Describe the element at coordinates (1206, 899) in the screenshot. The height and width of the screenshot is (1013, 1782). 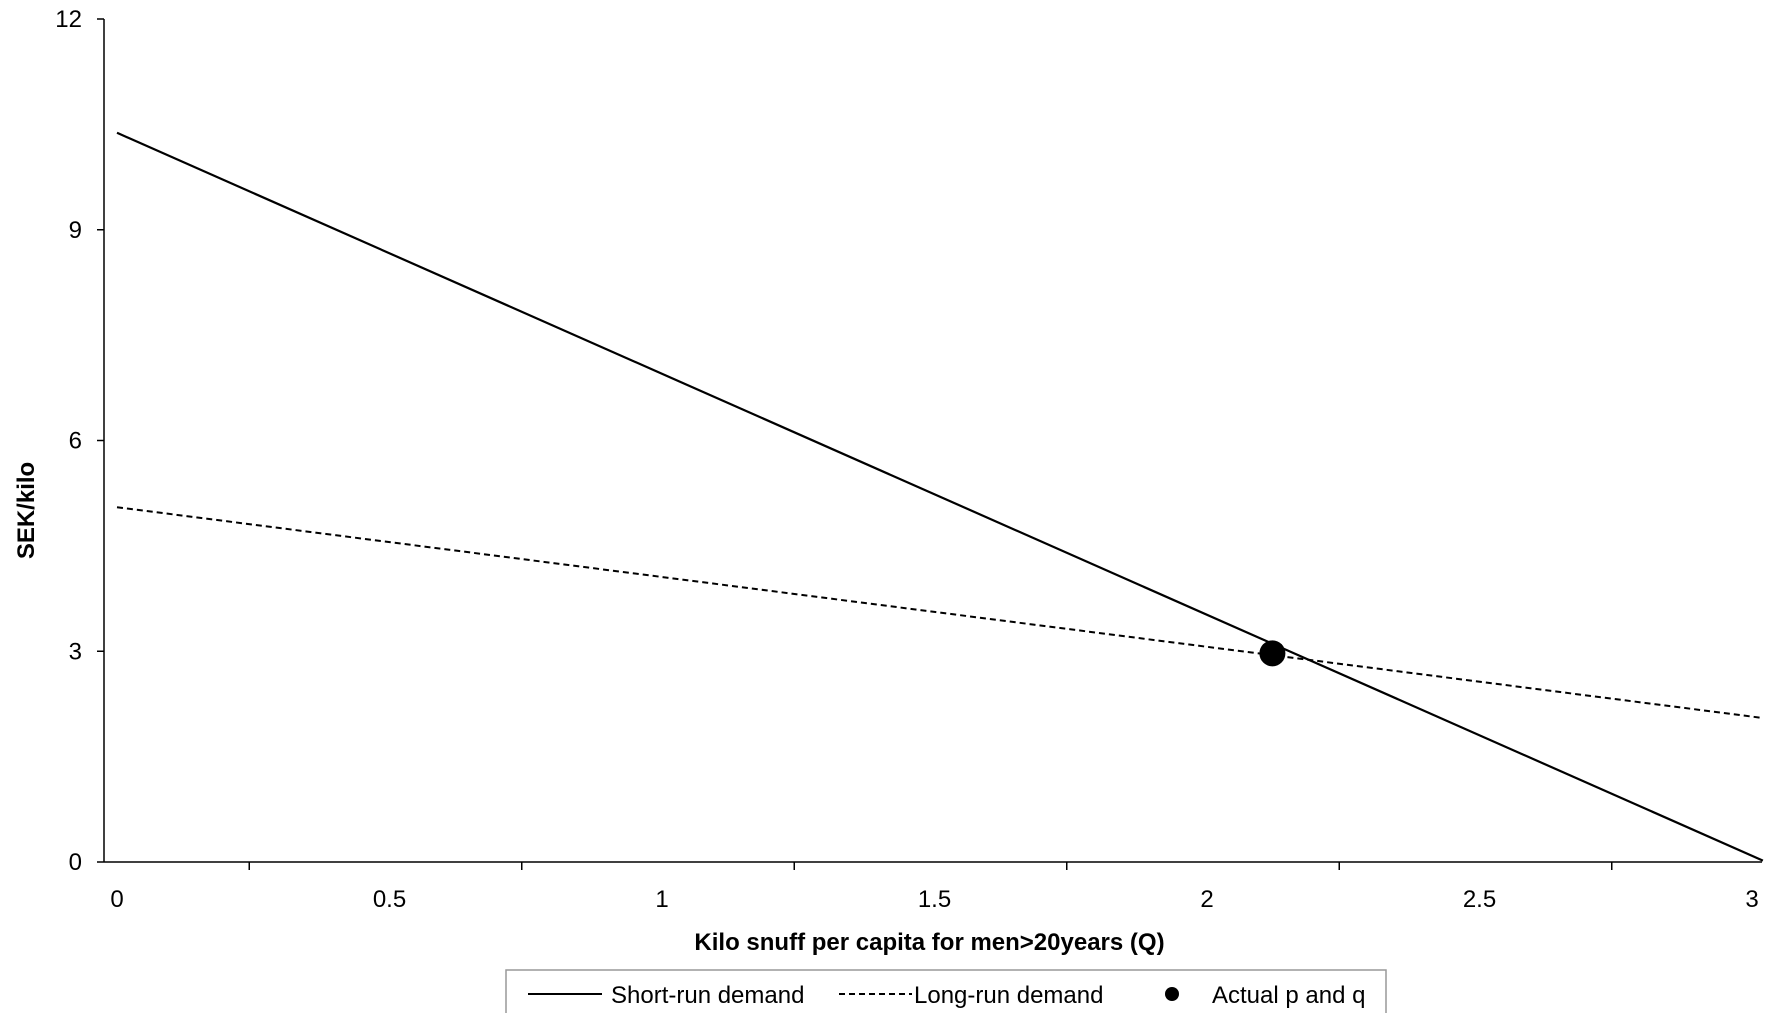
I see `x-tick-label: 2` at that location.